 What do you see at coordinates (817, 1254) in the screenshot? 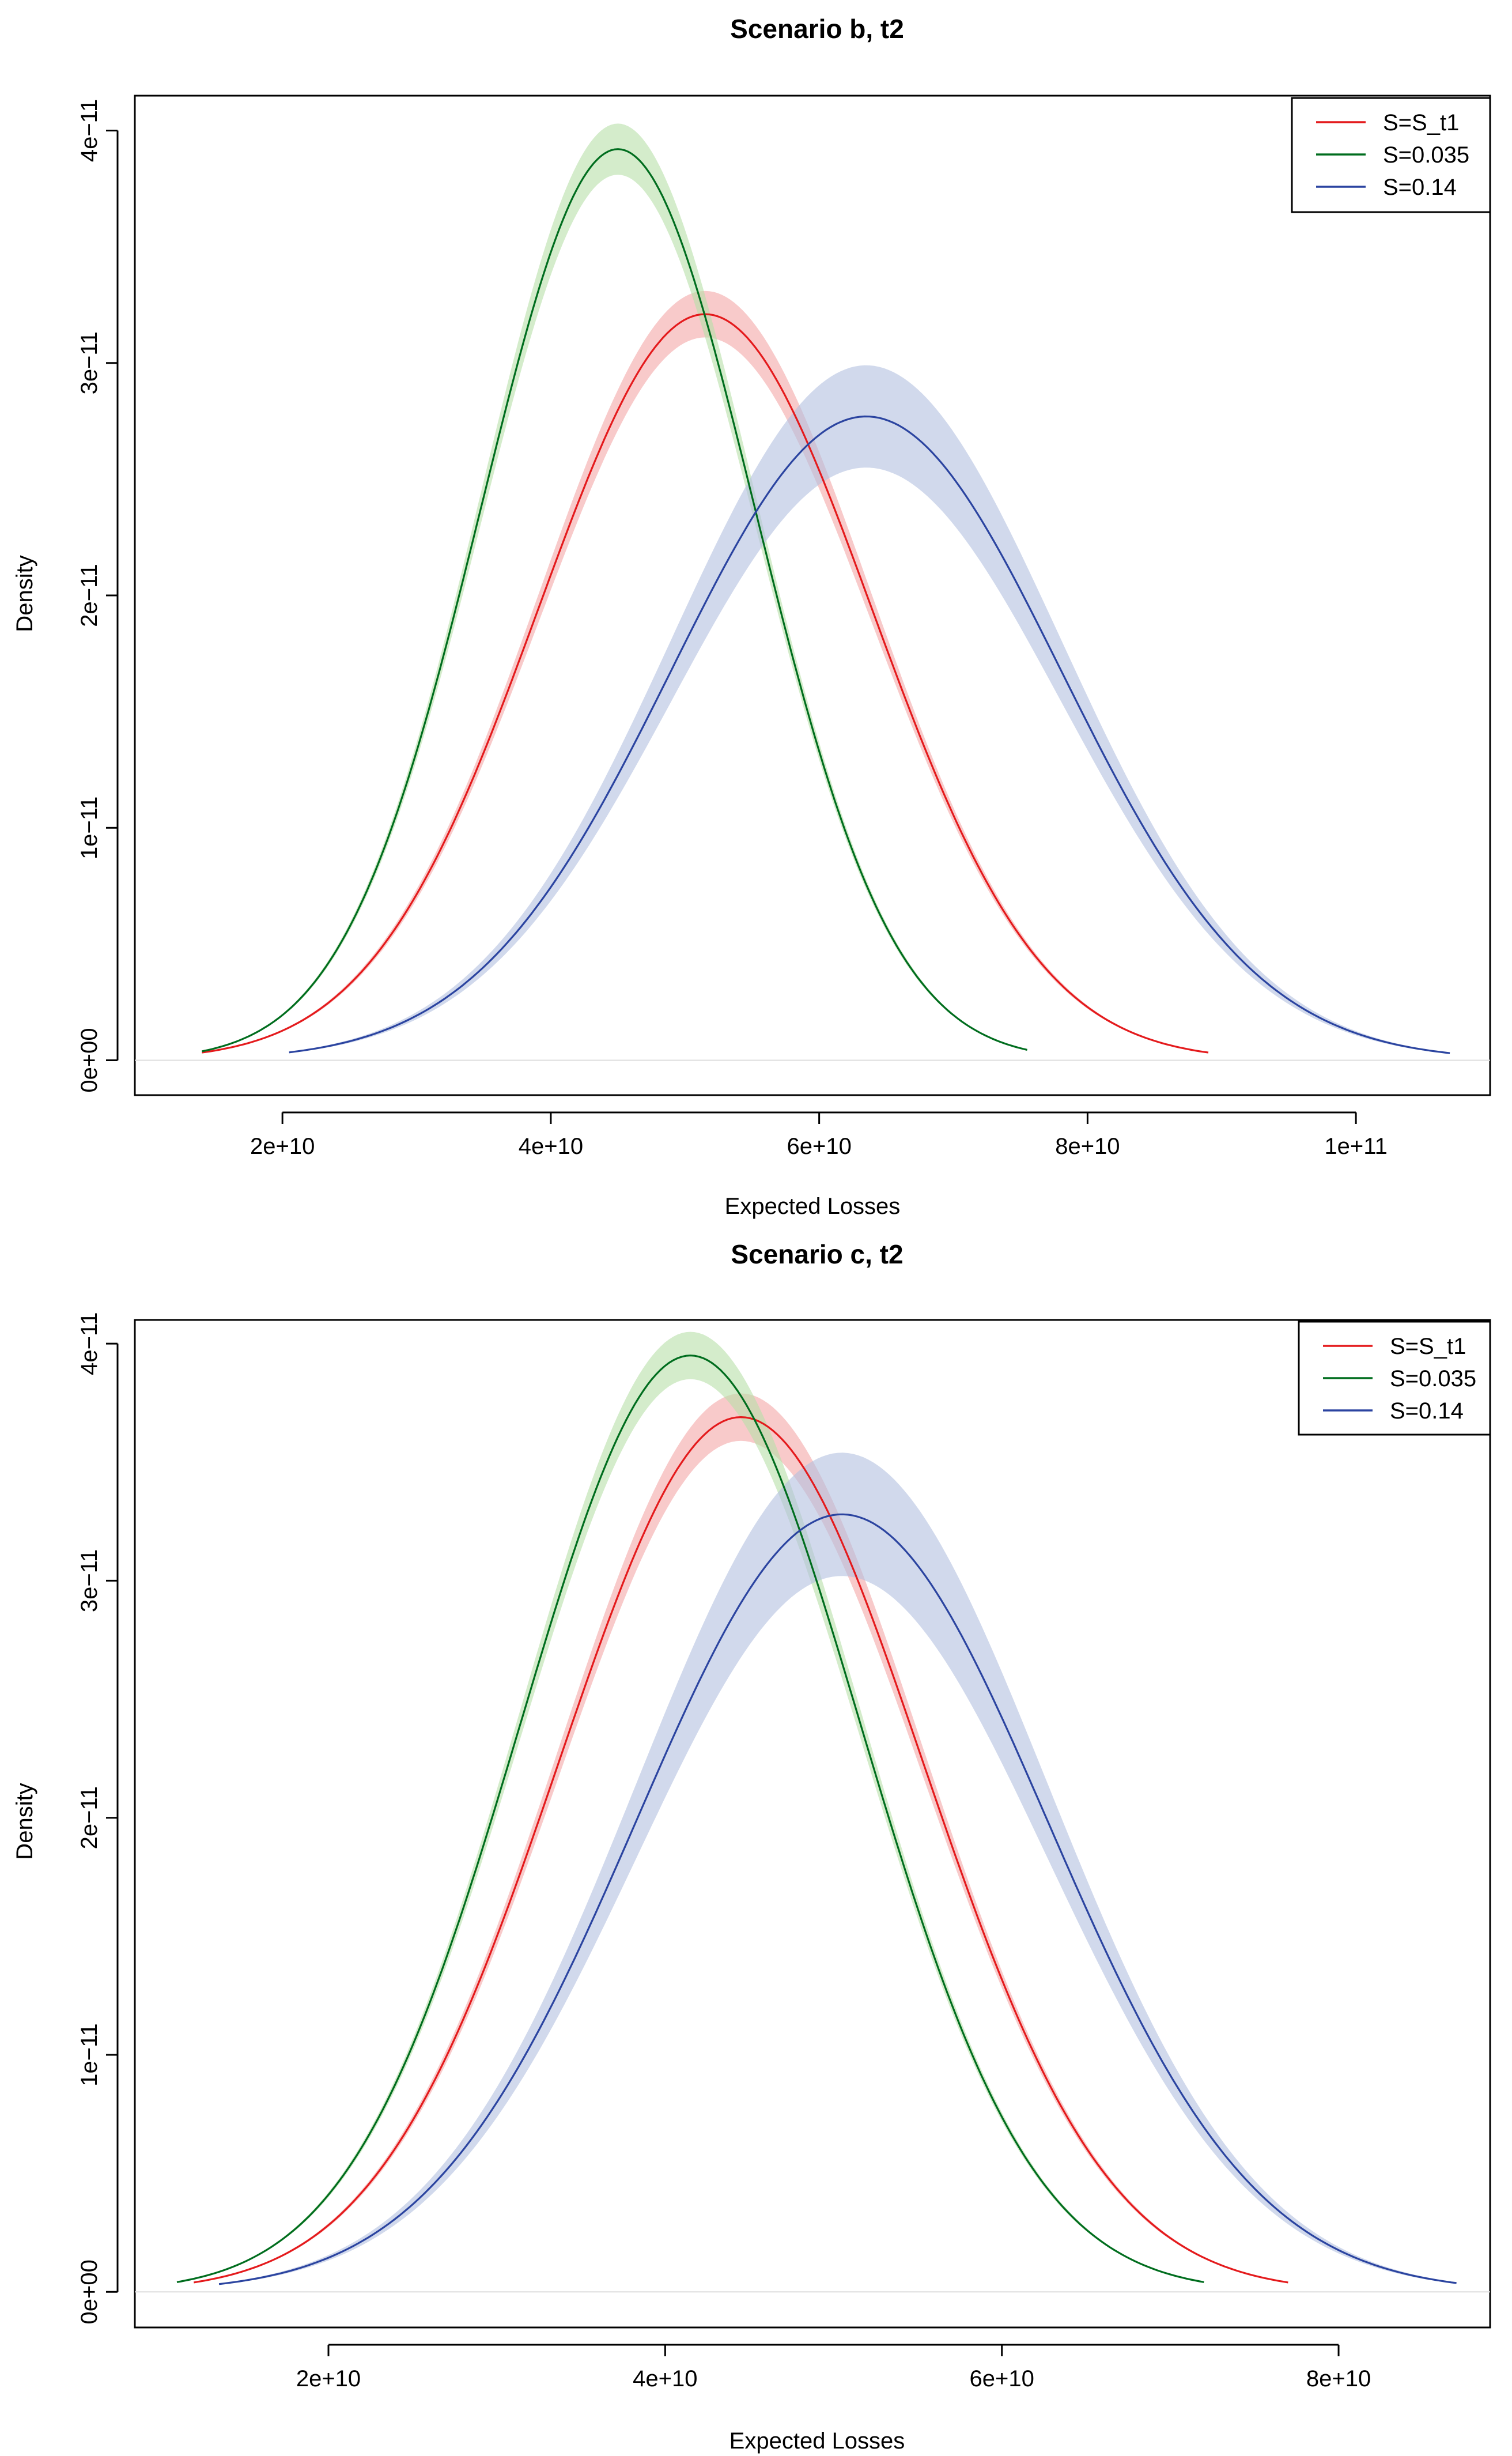
I see `chart-title: Scenario c, t2` at bounding box center [817, 1254].